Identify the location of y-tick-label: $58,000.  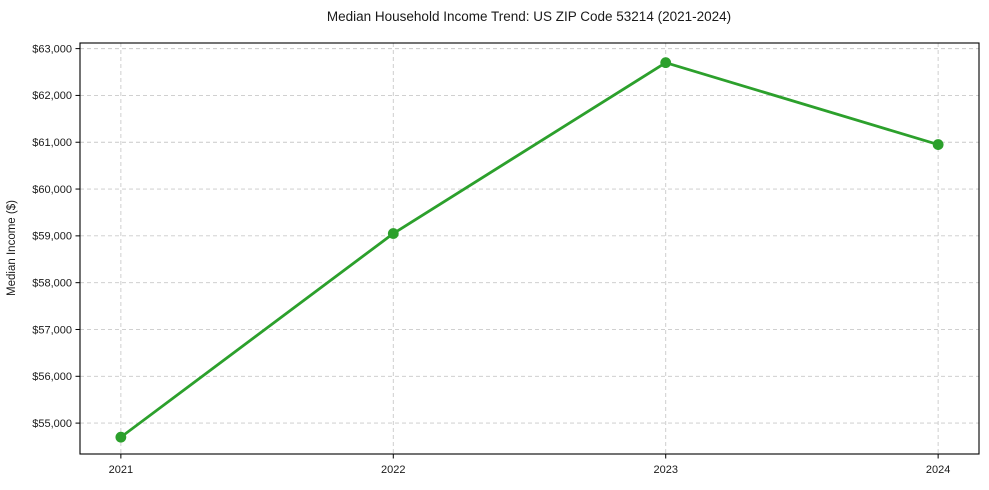
(52, 283).